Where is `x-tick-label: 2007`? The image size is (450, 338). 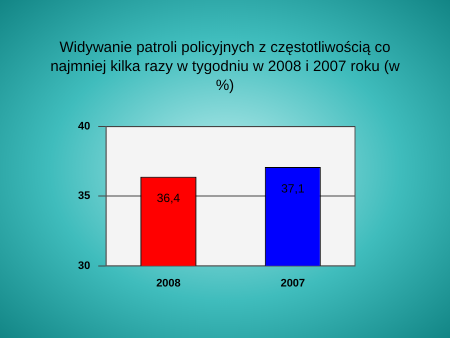 x-tick-label: 2007 is located at coordinates (293, 283).